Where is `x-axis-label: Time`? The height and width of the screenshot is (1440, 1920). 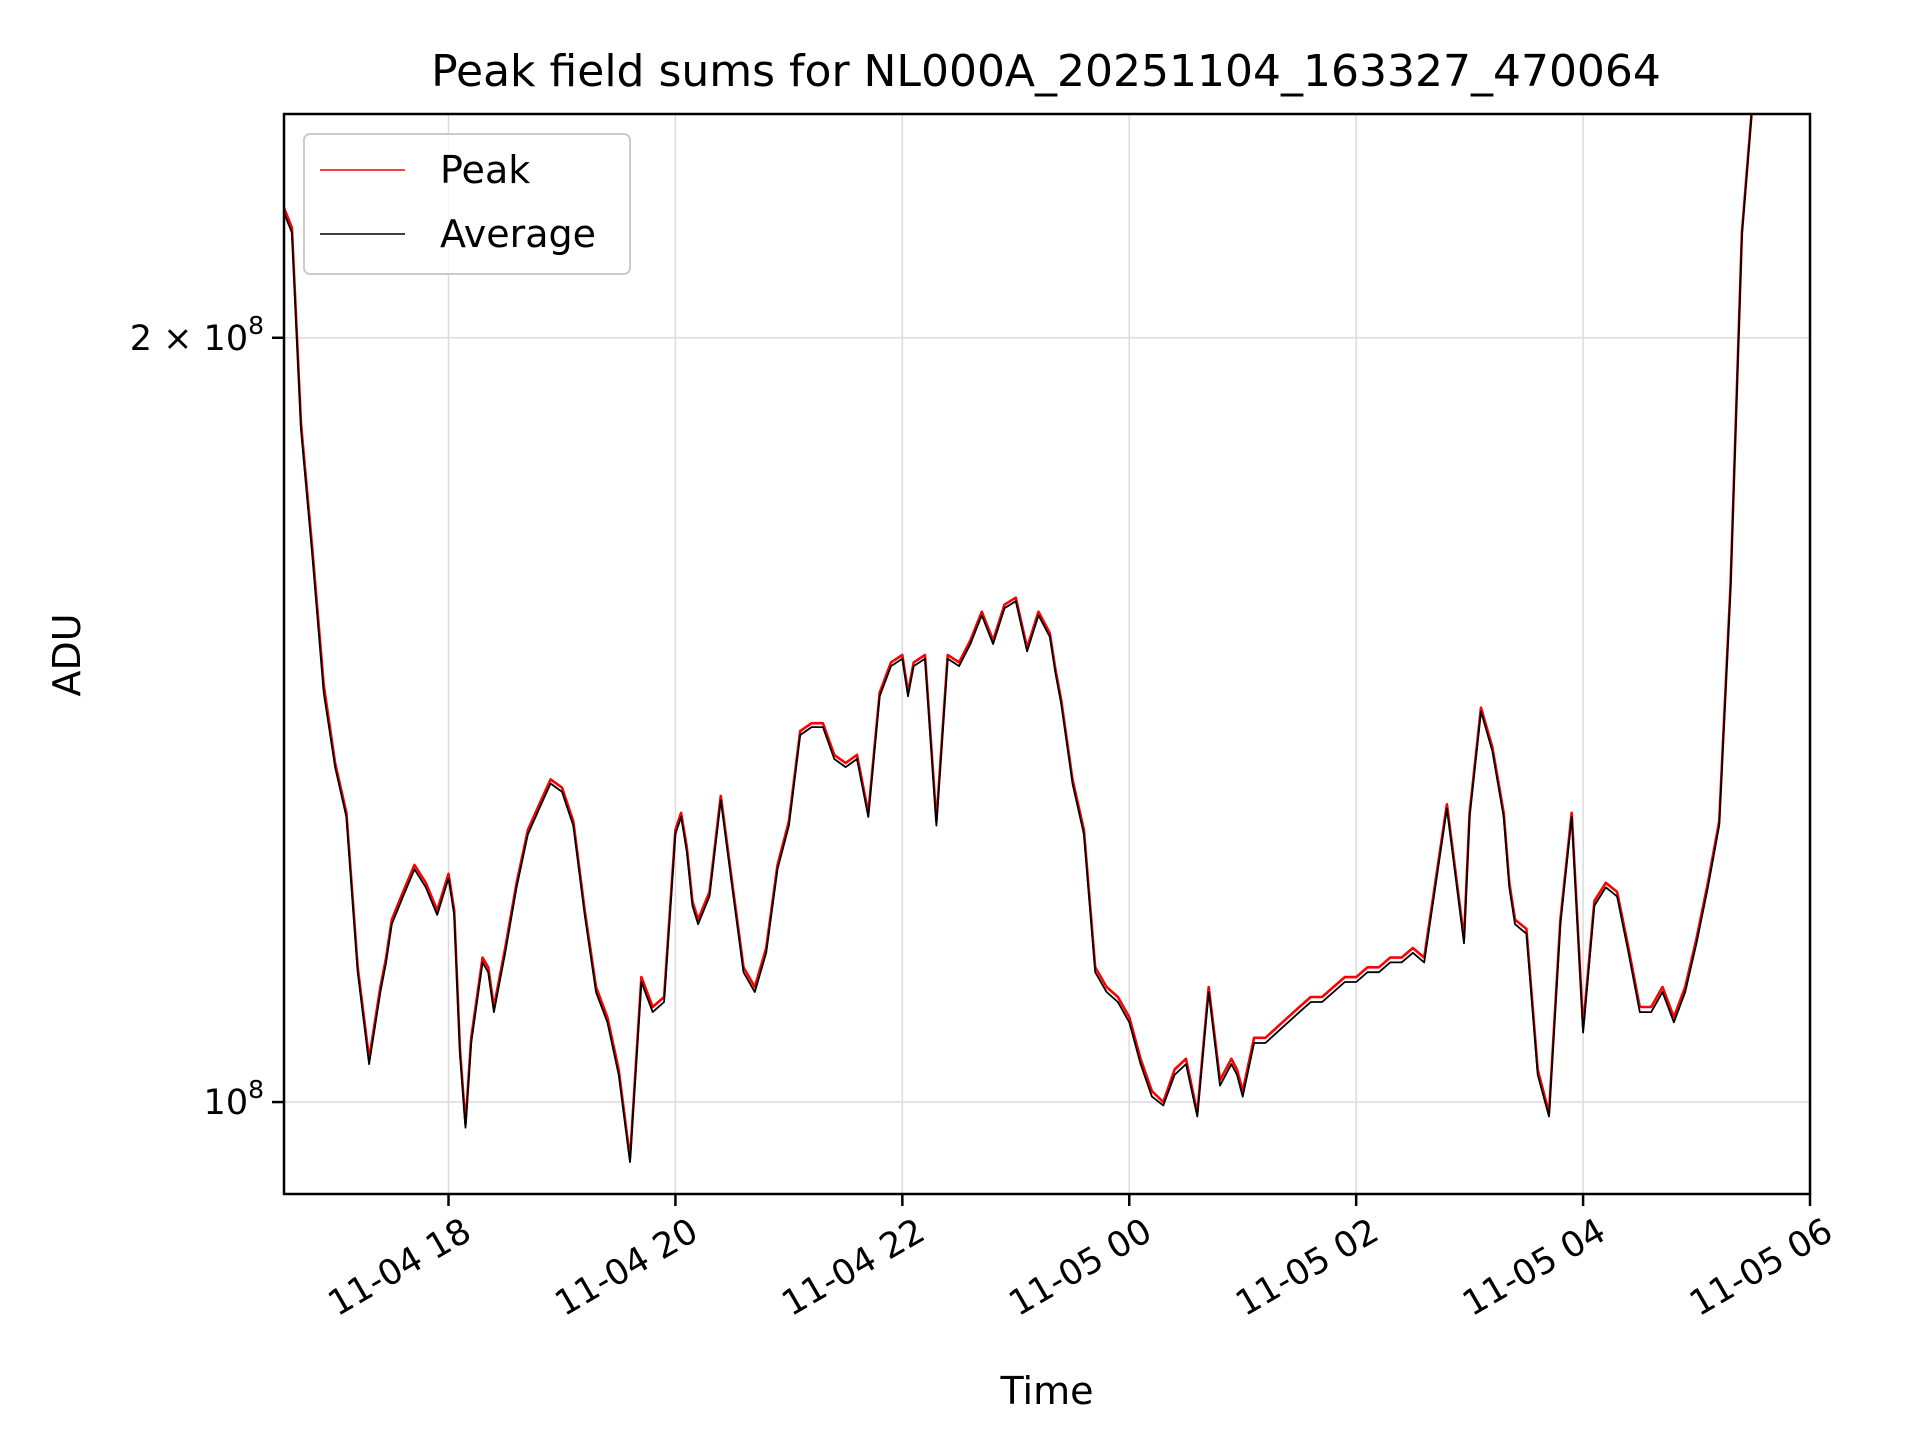 x-axis-label: Time is located at coordinates (1047, 1391).